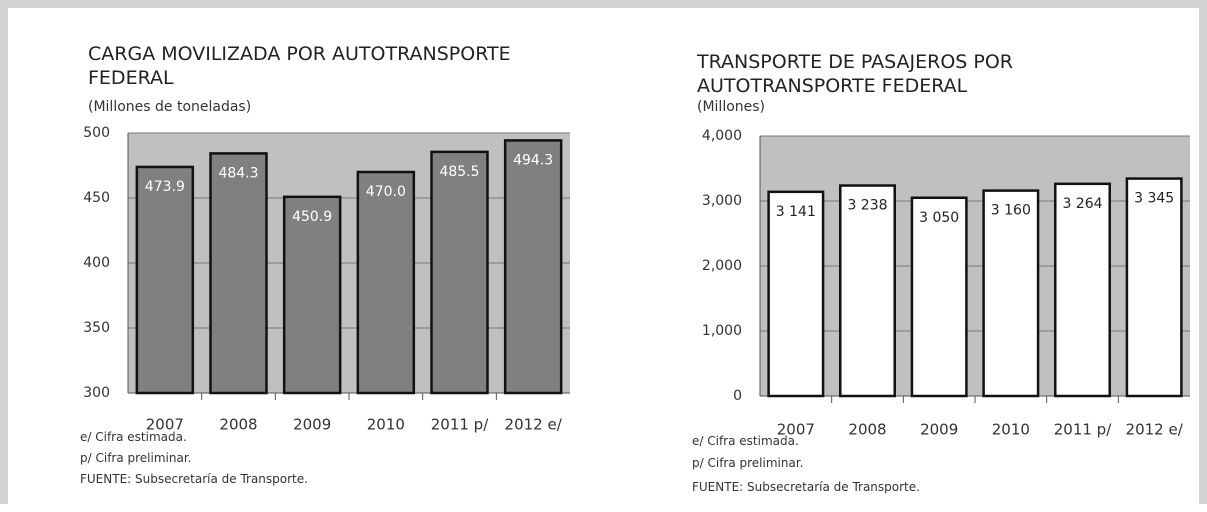 Image resolution: width=1207 pixels, height=512 pixels. I want to click on y-tick-label: 350, so click(96, 328).